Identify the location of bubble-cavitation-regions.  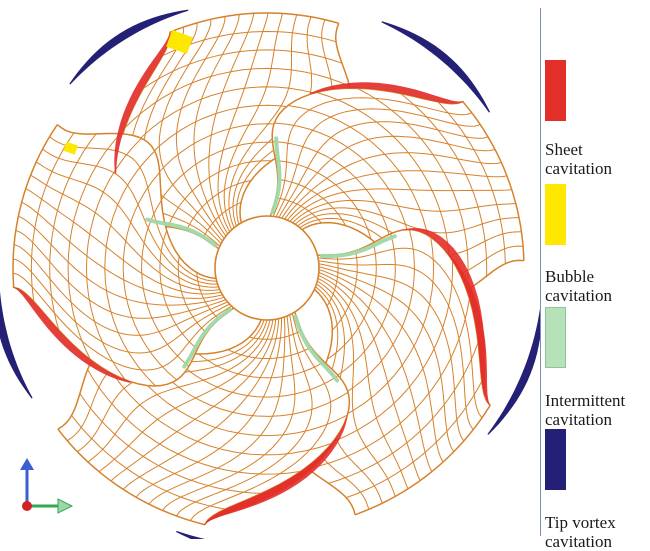
(128, 92).